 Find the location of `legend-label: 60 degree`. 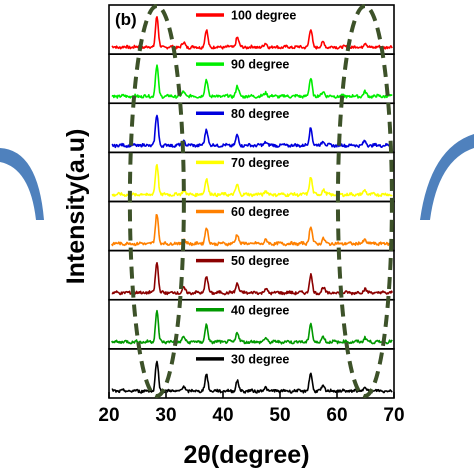

legend-label: 60 degree is located at coordinates (260, 212).